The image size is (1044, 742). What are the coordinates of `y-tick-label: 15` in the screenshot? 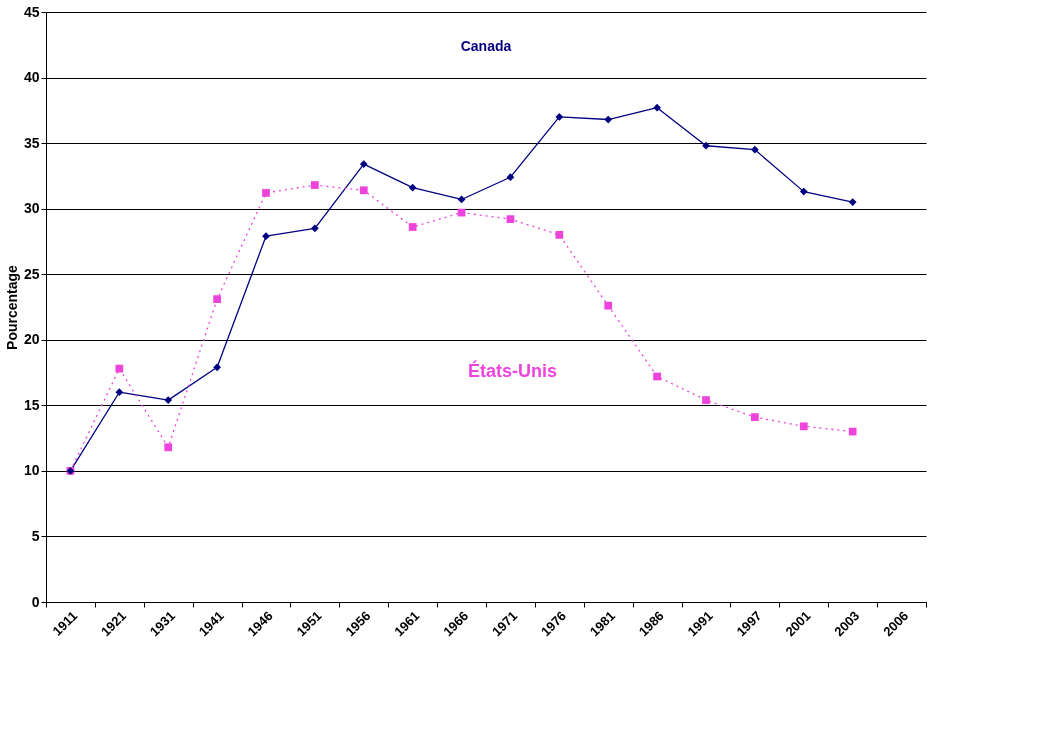 It's located at (31, 404).